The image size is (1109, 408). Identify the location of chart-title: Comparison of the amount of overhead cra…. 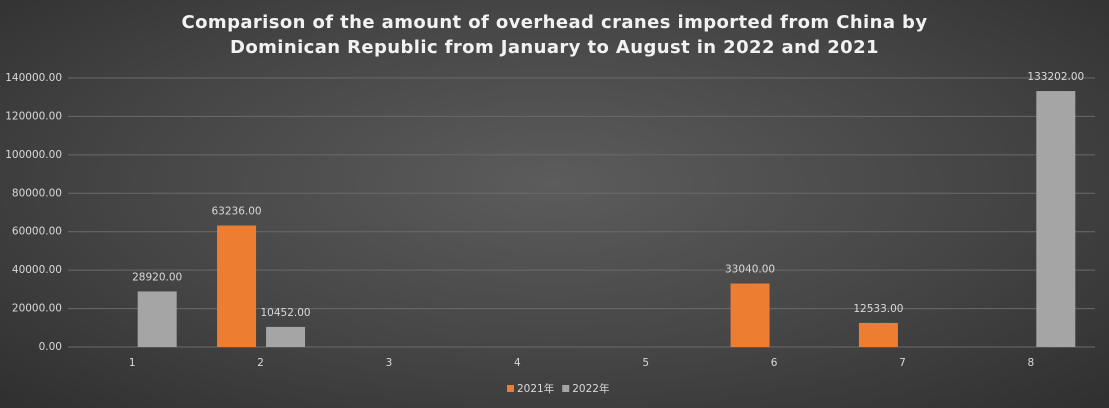
(554, 35).